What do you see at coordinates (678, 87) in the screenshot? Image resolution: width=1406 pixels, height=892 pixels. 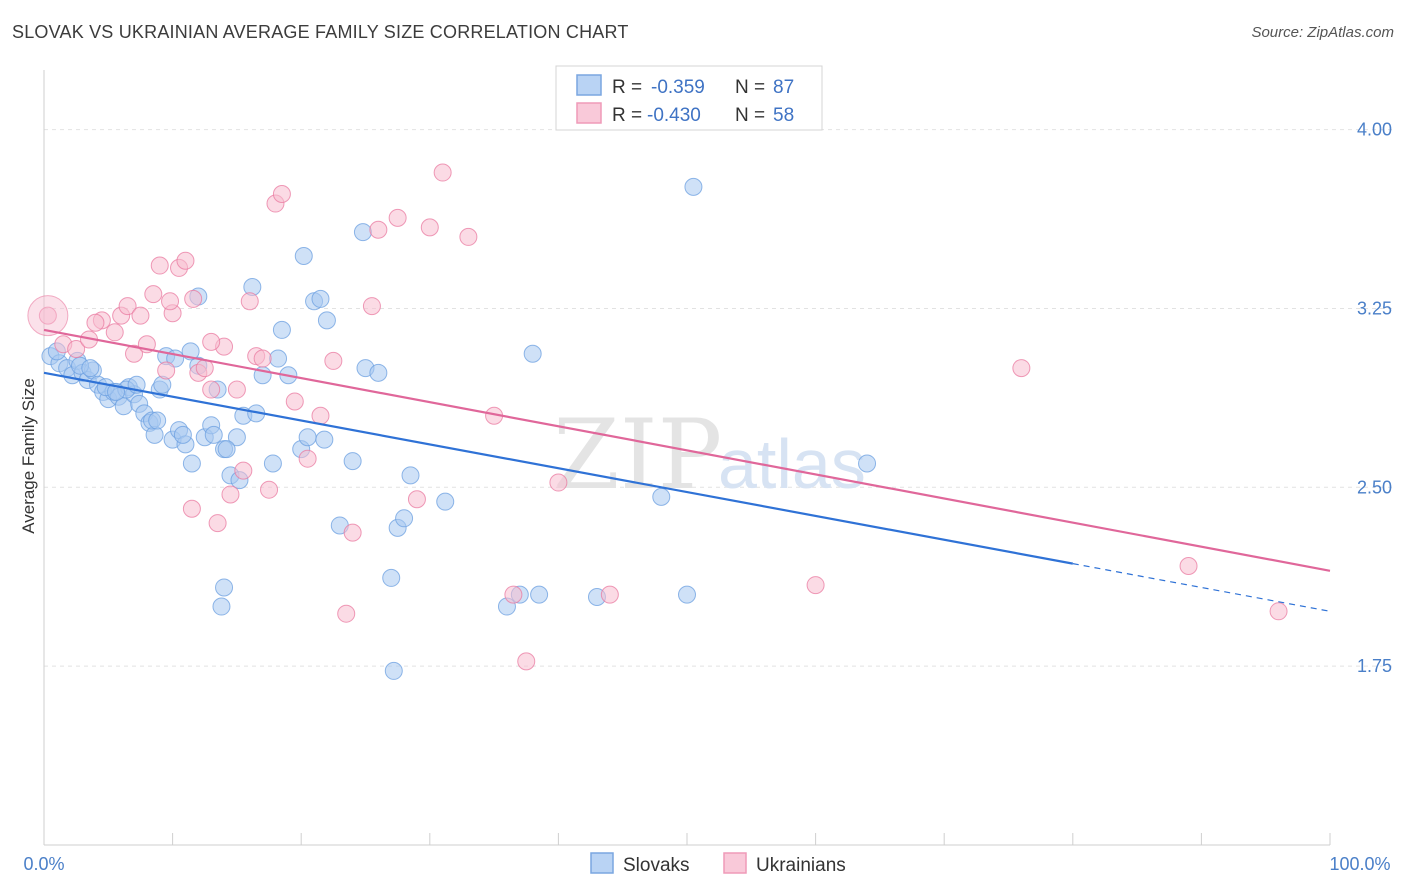 I see `legend-r-value-slovaks: -0.359` at bounding box center [678, 87].